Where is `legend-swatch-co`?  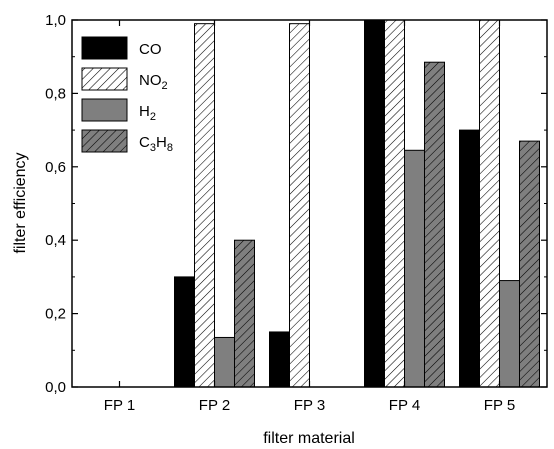
legend-swatch-co is located at coordinates (104, 48).